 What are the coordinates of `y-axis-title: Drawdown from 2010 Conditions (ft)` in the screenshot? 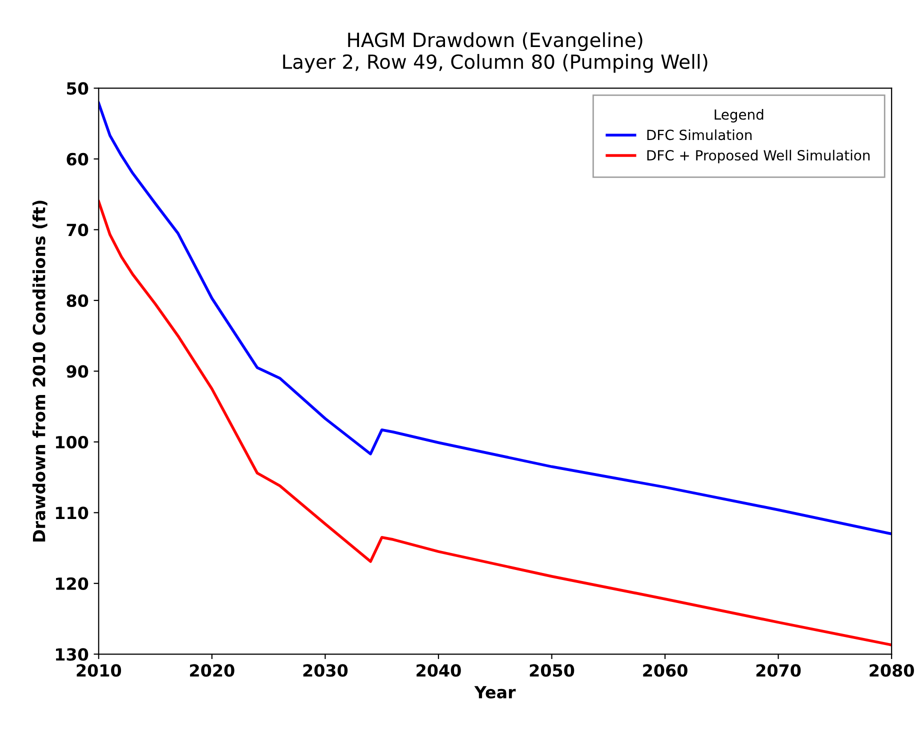 It's located at (40, 371).